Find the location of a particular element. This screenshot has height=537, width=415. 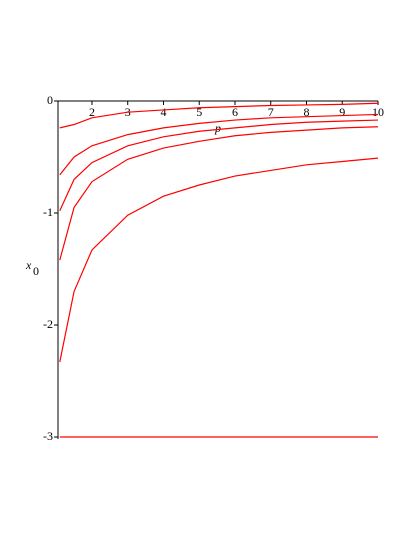

y-tick-label: -3 is located at coordinates (48, 436).